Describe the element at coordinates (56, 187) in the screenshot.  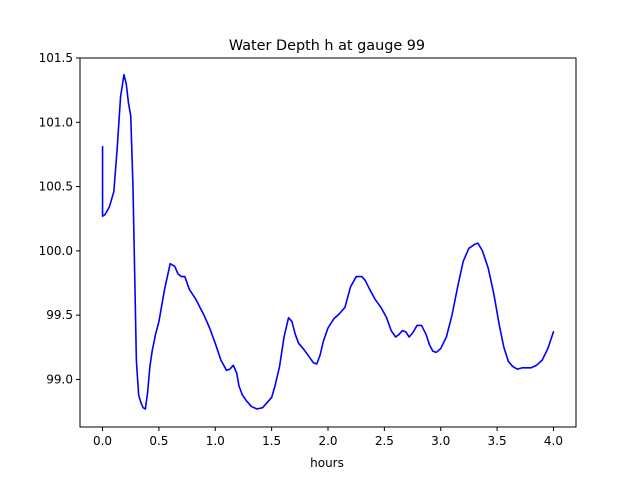
I see `y-tick-label: 100.5` at that location.